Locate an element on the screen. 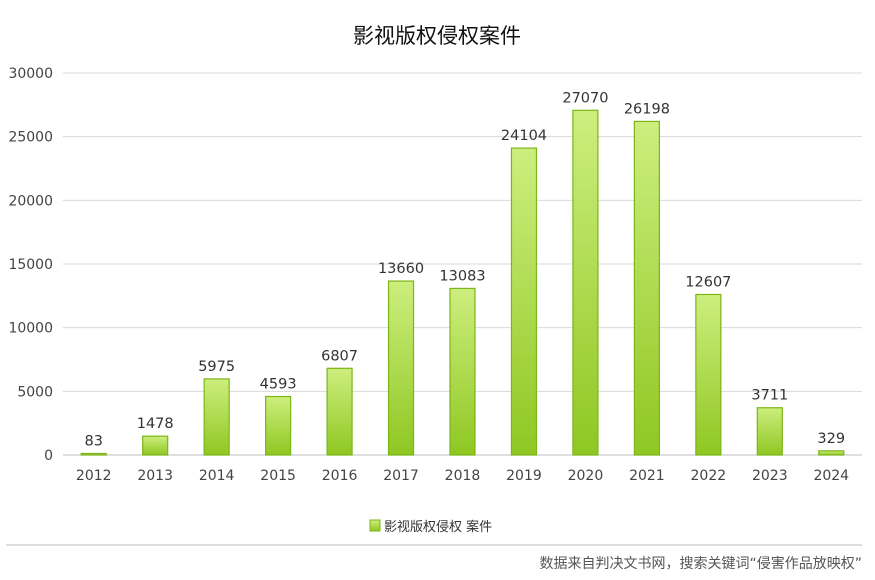 This screenshot has height=580, width=875. x-tick-label: 2019 is located at coordinates (524, 476).